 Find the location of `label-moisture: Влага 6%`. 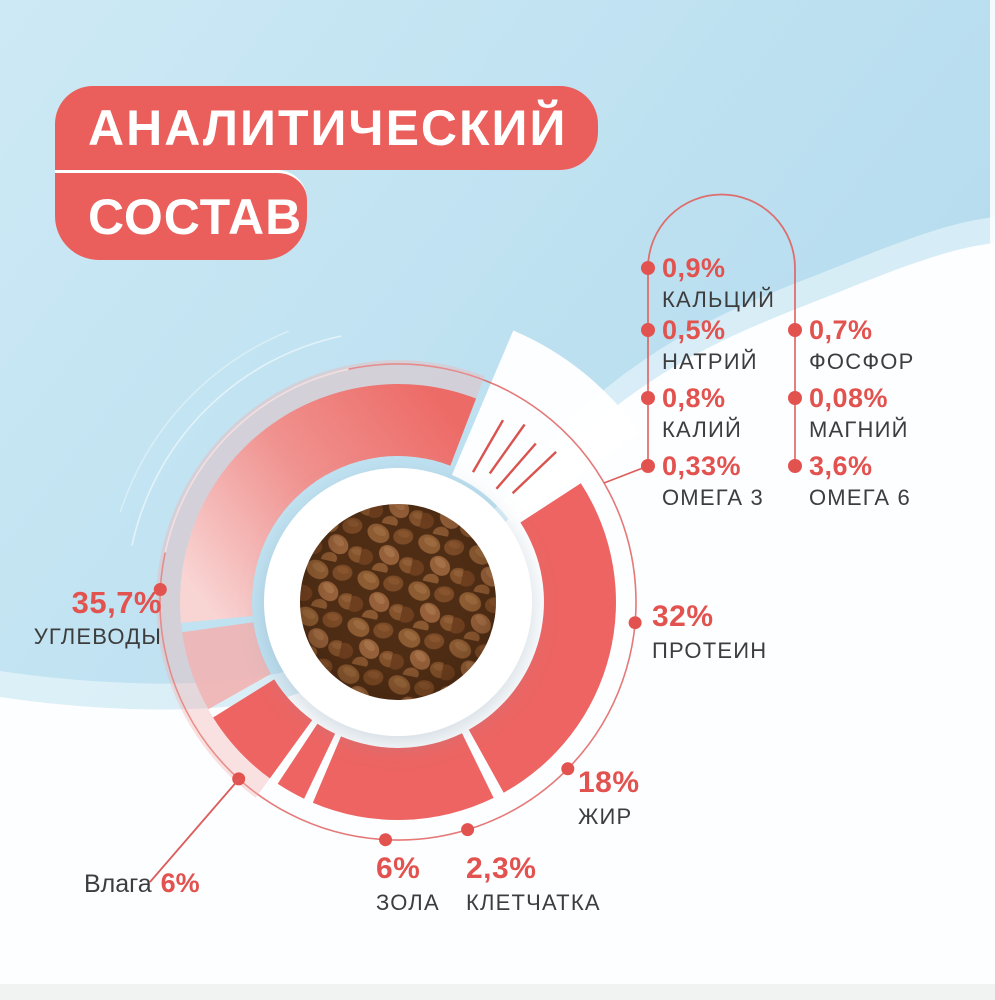

label-moisture: Влага 6% is located at coordinates (142, 883).